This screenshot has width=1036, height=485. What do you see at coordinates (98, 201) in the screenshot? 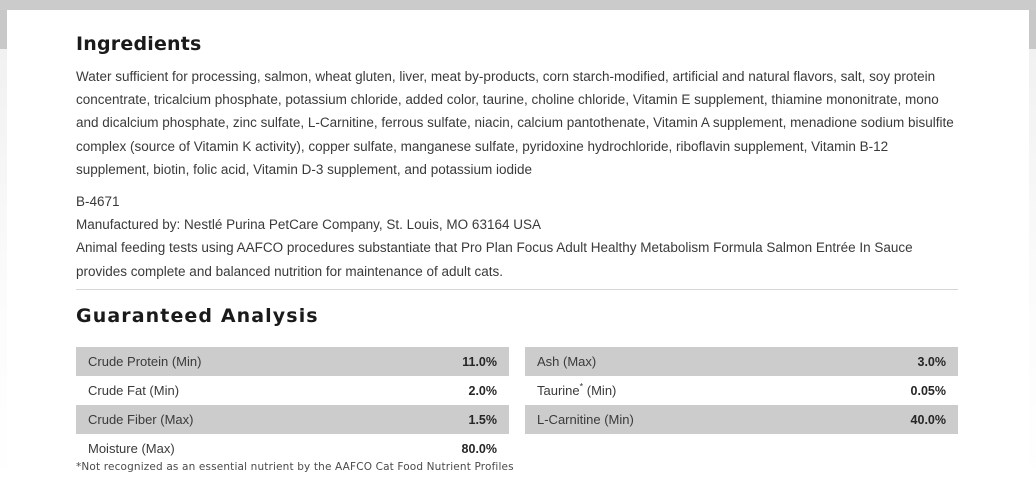
I see `lot-code-text: B-4671` at bounding box center [98, 201].